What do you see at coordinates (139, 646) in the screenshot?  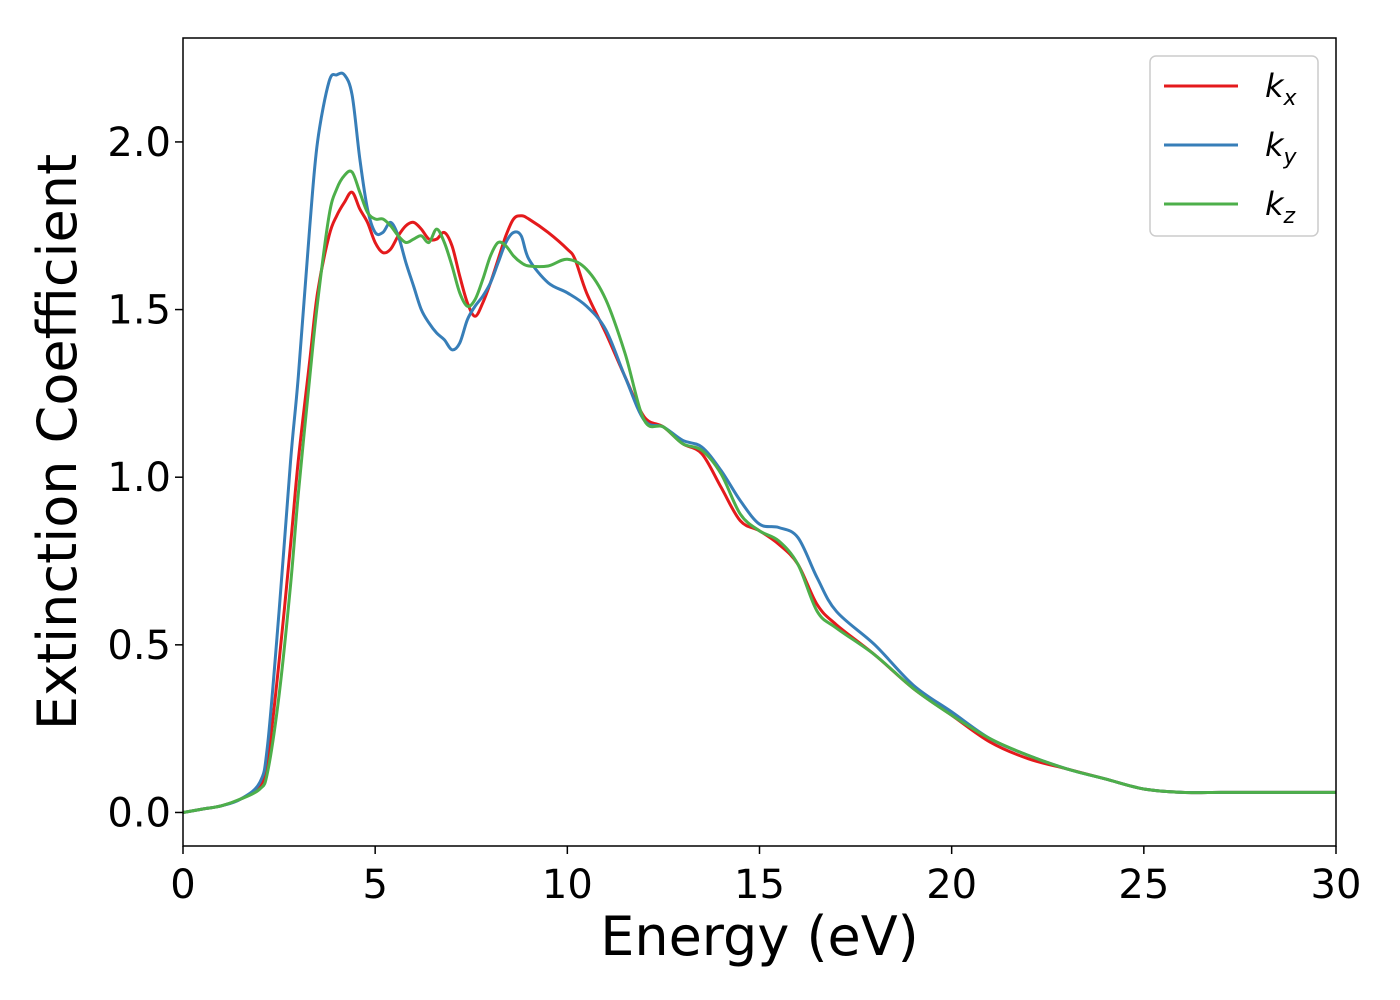 I see `y-tick-label: 0.5` at bounding box center [139, 646].